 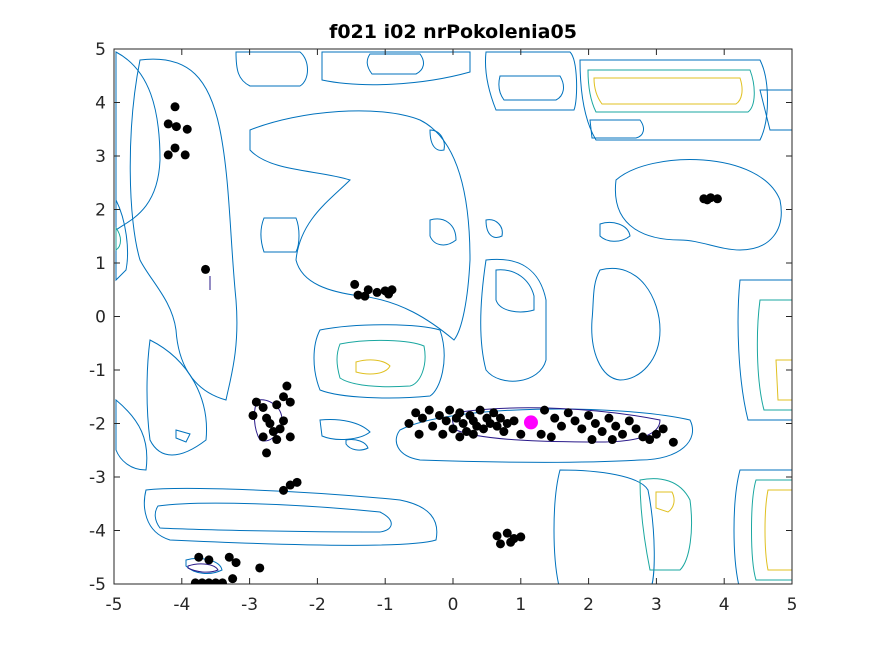 I want to click on x-tick-label: 5, so click(x=792, y=605).